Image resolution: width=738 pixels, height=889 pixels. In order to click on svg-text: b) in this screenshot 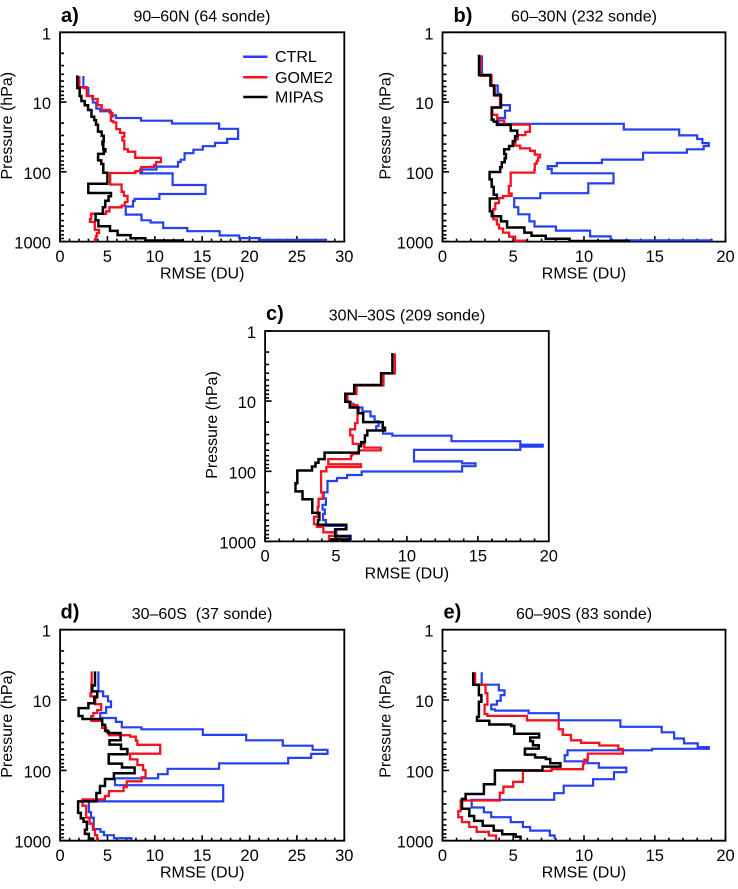, I will do `click(463, 16)`.